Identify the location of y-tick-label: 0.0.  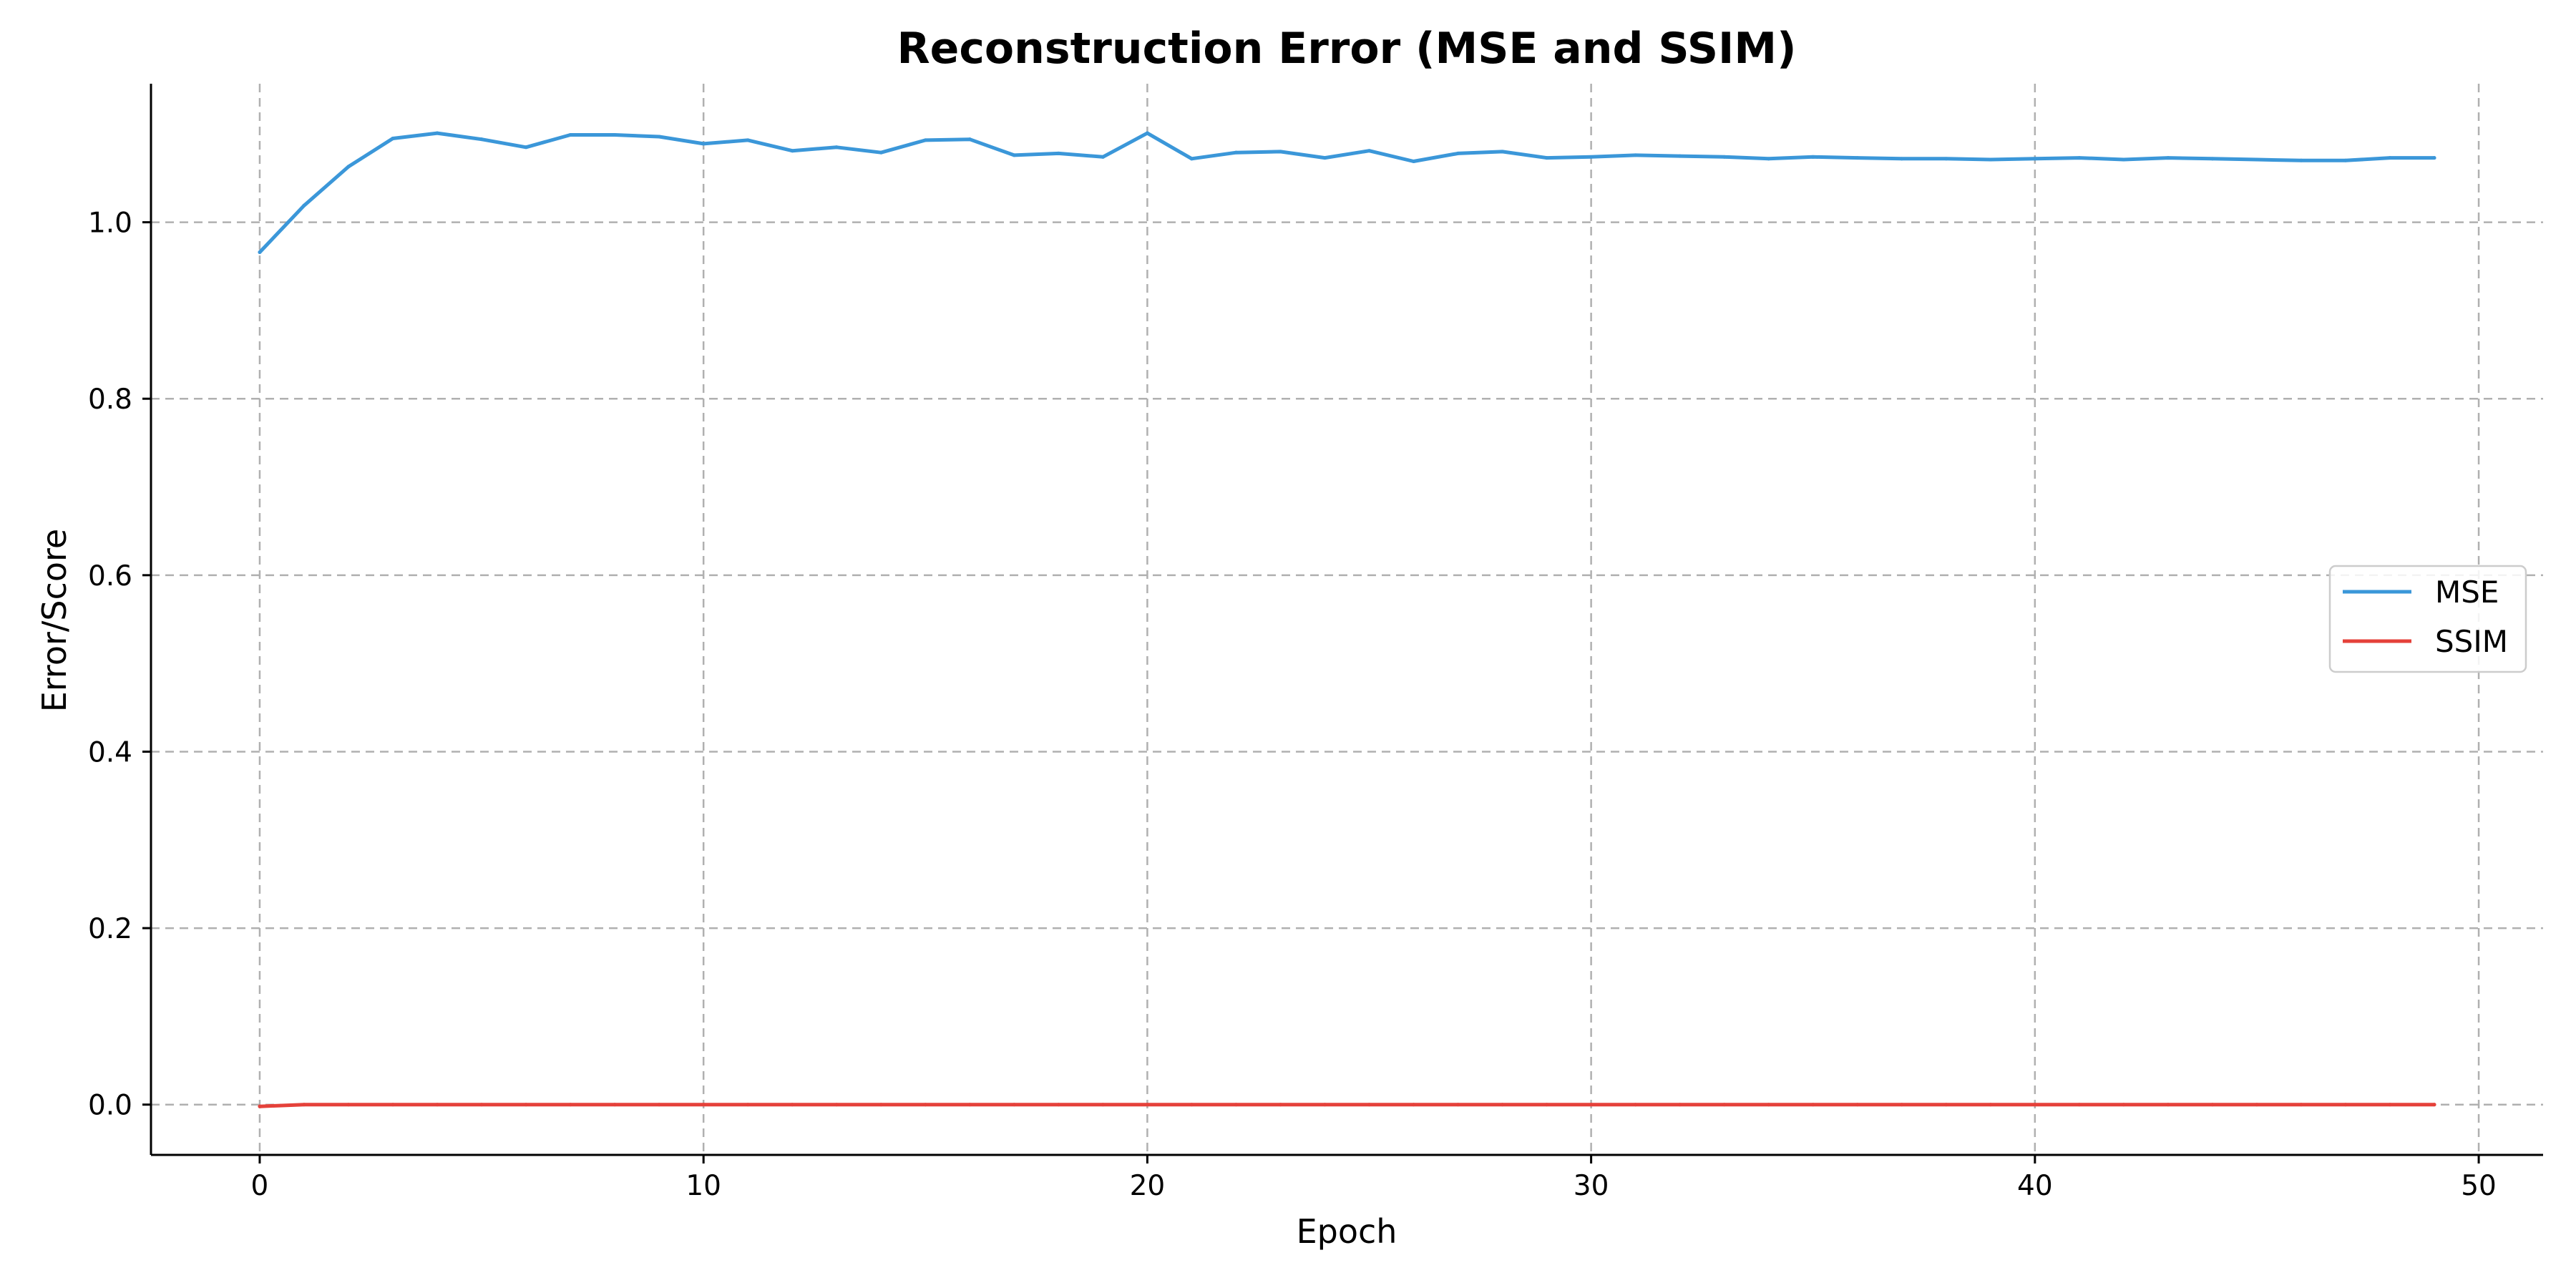
(110, 1106).